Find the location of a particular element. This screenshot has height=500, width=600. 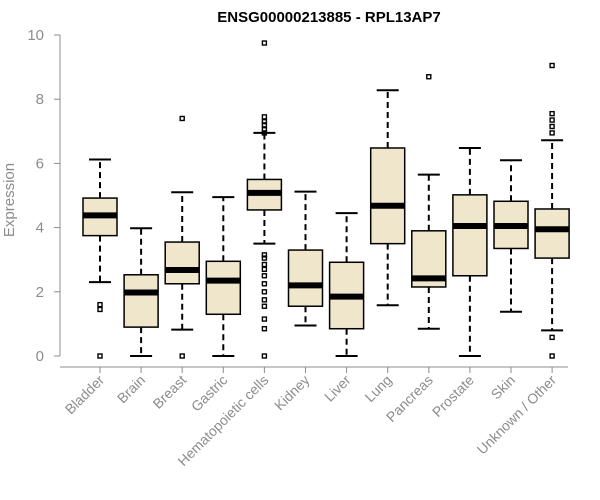

x-tick-label: Prostate is located at coordinates (453, 396).